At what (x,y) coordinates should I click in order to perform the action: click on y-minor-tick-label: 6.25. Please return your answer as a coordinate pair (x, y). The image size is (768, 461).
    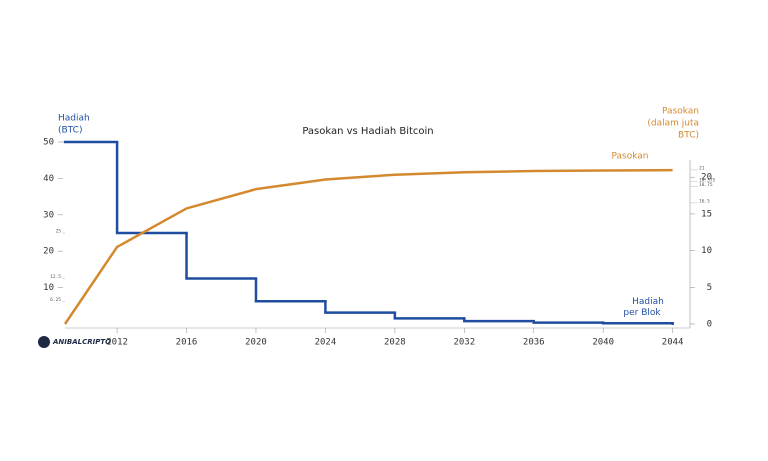
    Looking at the image, I should click on (55, 300).